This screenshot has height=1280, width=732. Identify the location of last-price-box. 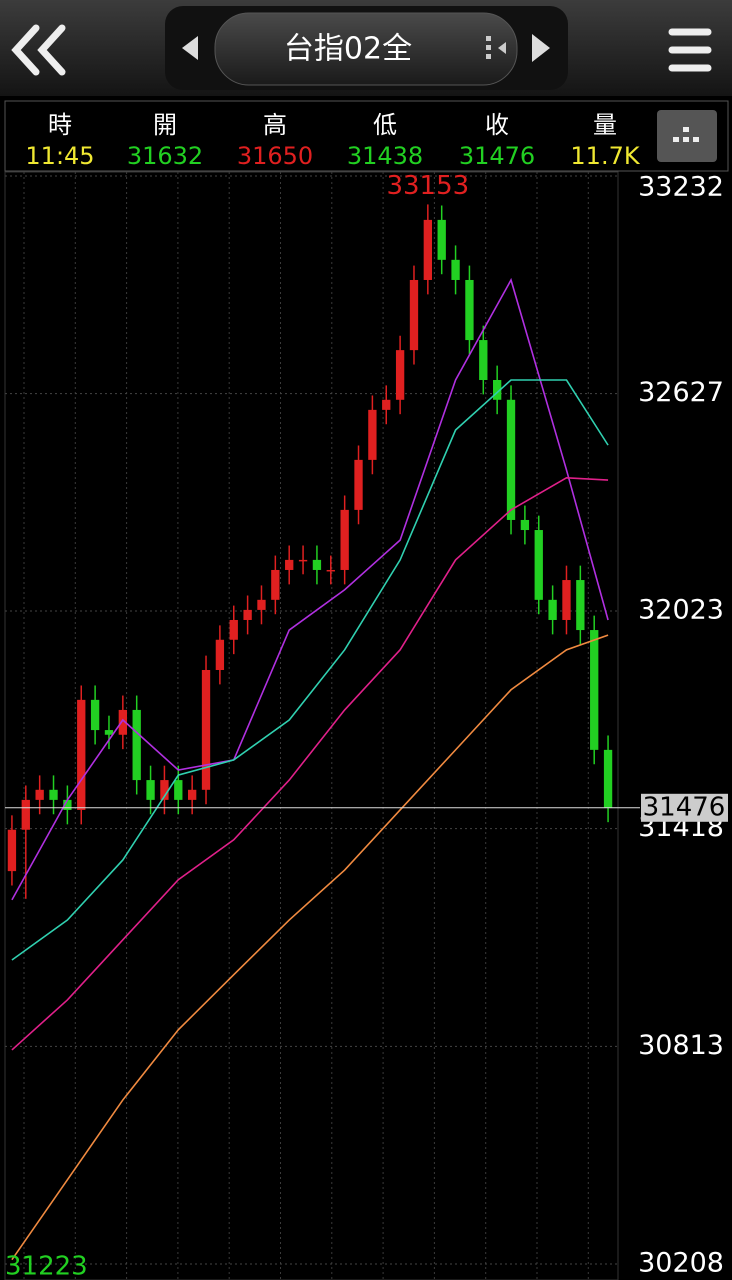
(684, 807).